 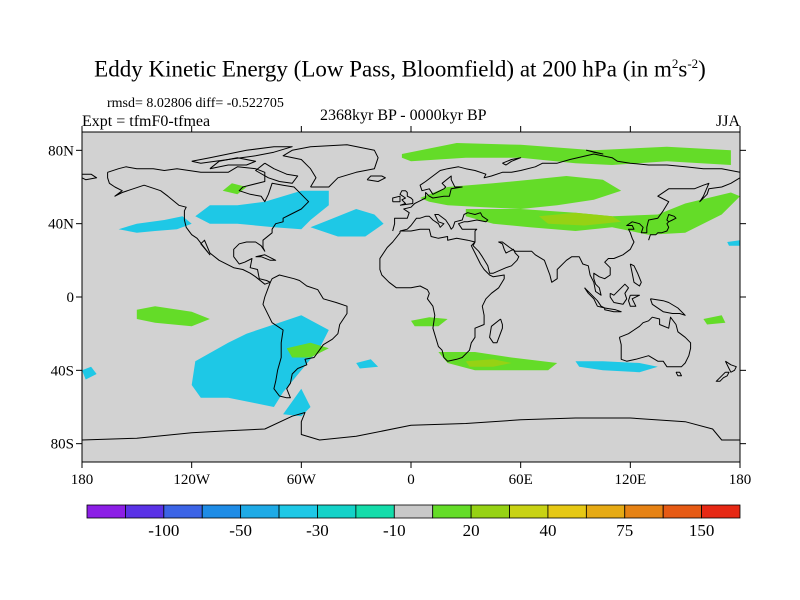 I want to click on lon-tick-label: 120W, so click(x=192, y=480).